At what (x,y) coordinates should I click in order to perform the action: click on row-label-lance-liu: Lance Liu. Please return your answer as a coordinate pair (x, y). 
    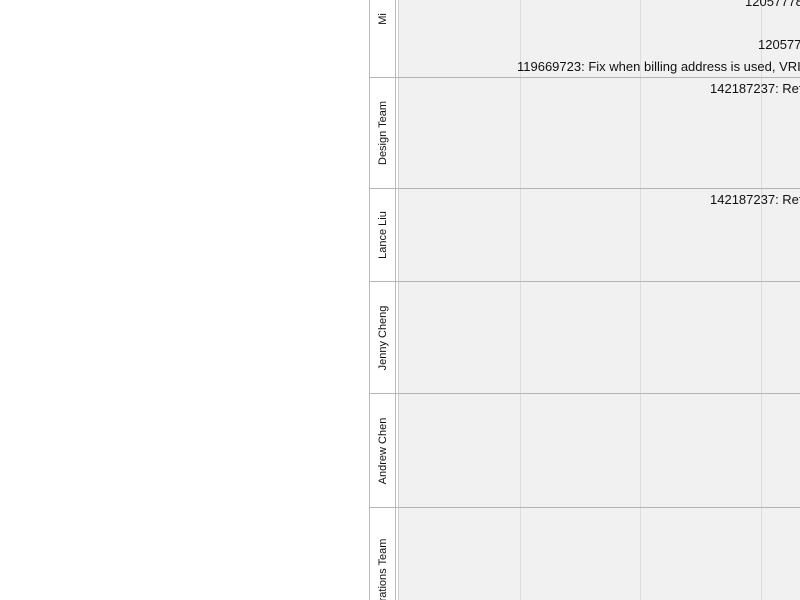
    Looking at the image, I should click on (382, 235).